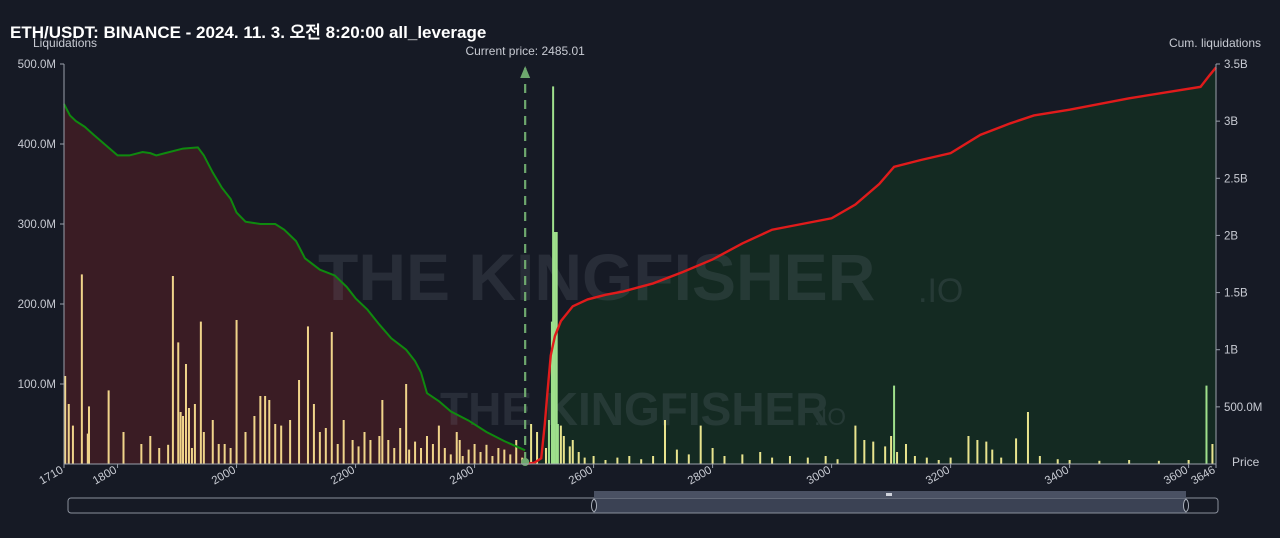 Image resolution: width=1280 pixels, height=538 pixels. I want to click on x-axis-title: Price, so click(1246, 462).